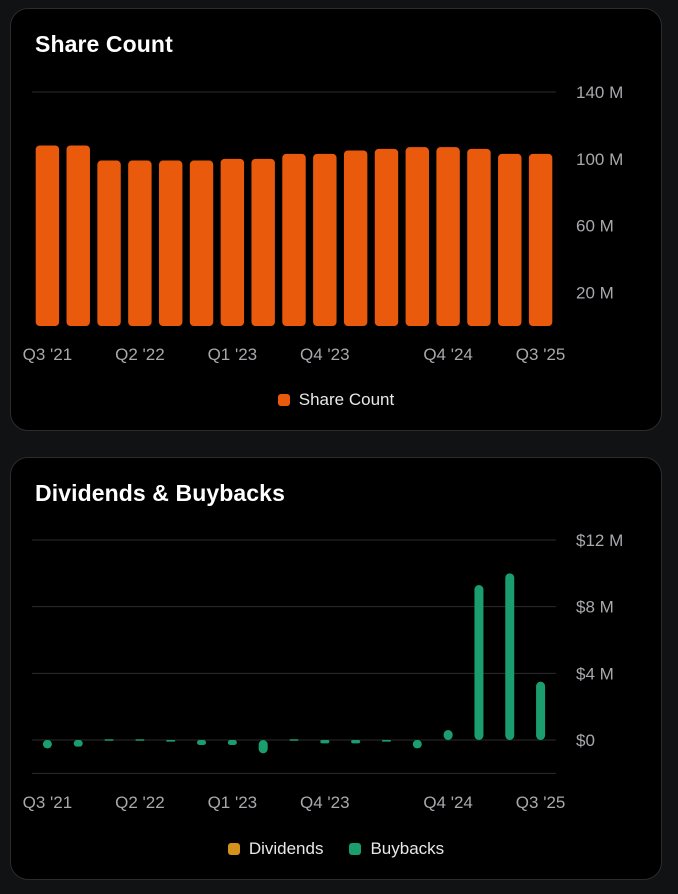 The height and width of the screenshot is (894, 678). What do you see at coordinates (407, 848) in the screenshot?
I see `legend-label-buybacks: Buybacks` at bounding box center [407, 848].